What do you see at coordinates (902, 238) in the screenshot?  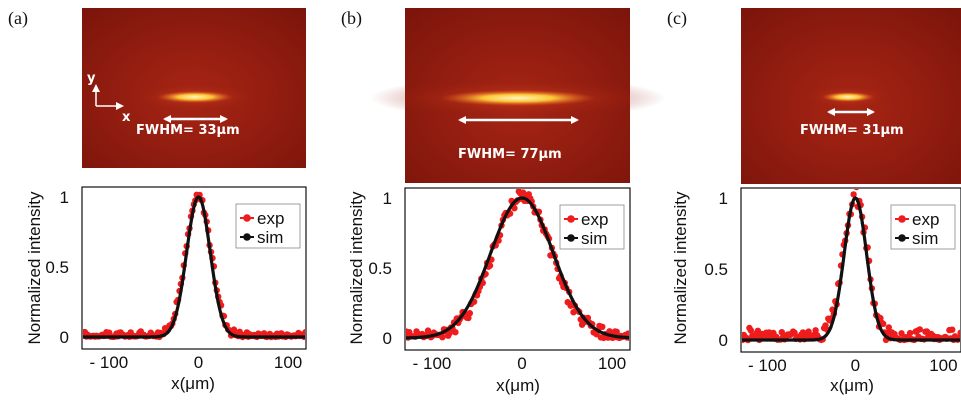 I see `legend-sim-marker` at bounding box center [902, 238].